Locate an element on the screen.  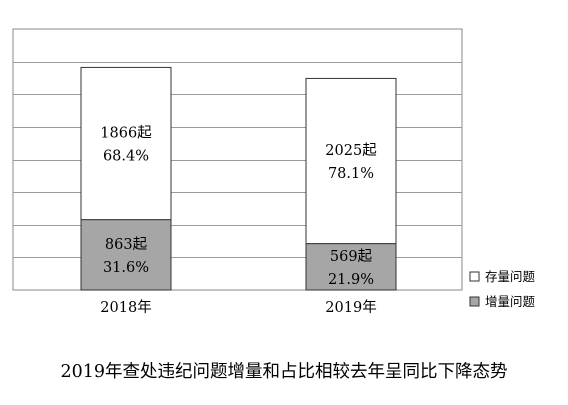
bar-value-label: 2025起 is located at coordinates (351, 150).